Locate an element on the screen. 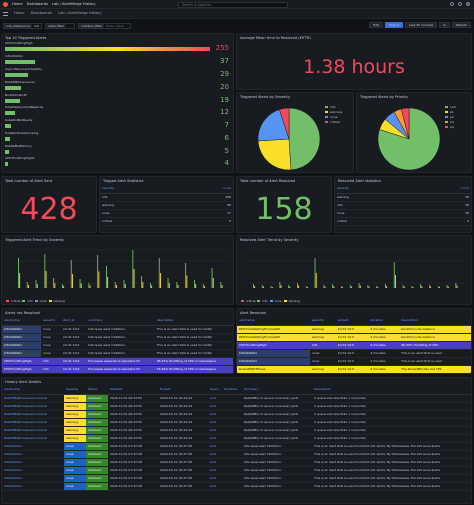 This screenshot has height=505, width=474. export-button: Export is located at coordinates (394, 25).